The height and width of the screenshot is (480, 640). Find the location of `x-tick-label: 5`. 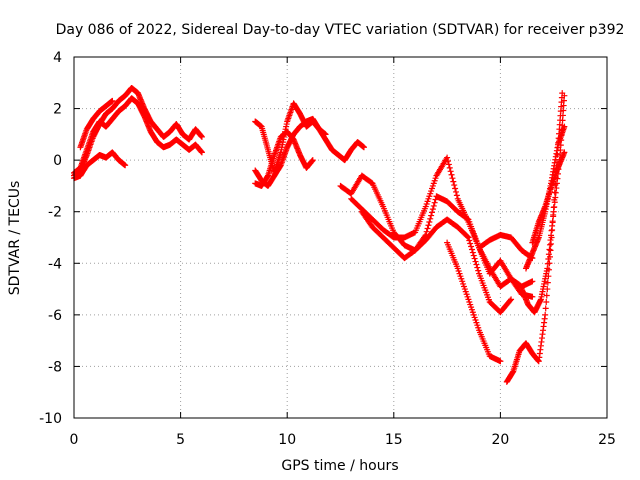

x-tick-label: 5 is located at coordinates (180, 440).